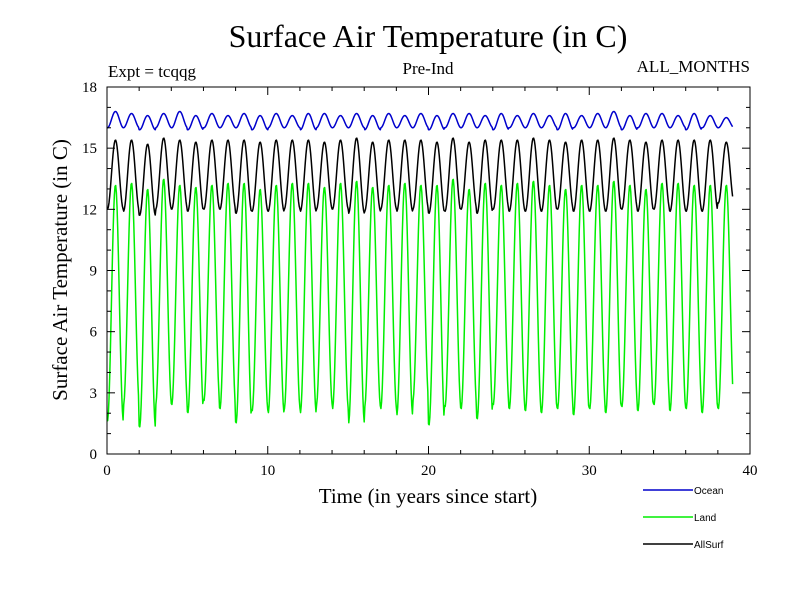  I want to click on y-tick-label: 18, so click(89, 88).